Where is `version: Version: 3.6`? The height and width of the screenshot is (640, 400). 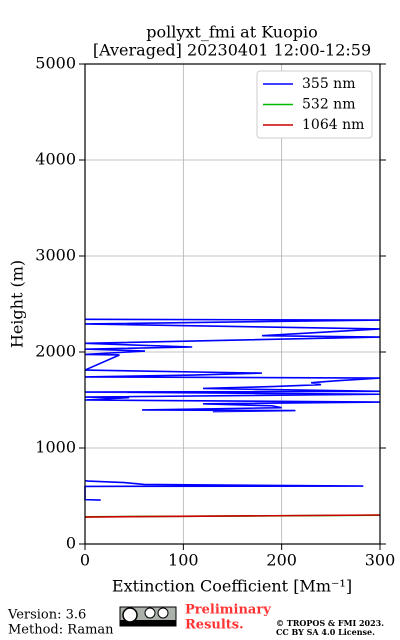 version: Version: 3.6 is located at coordinates (46, 615).